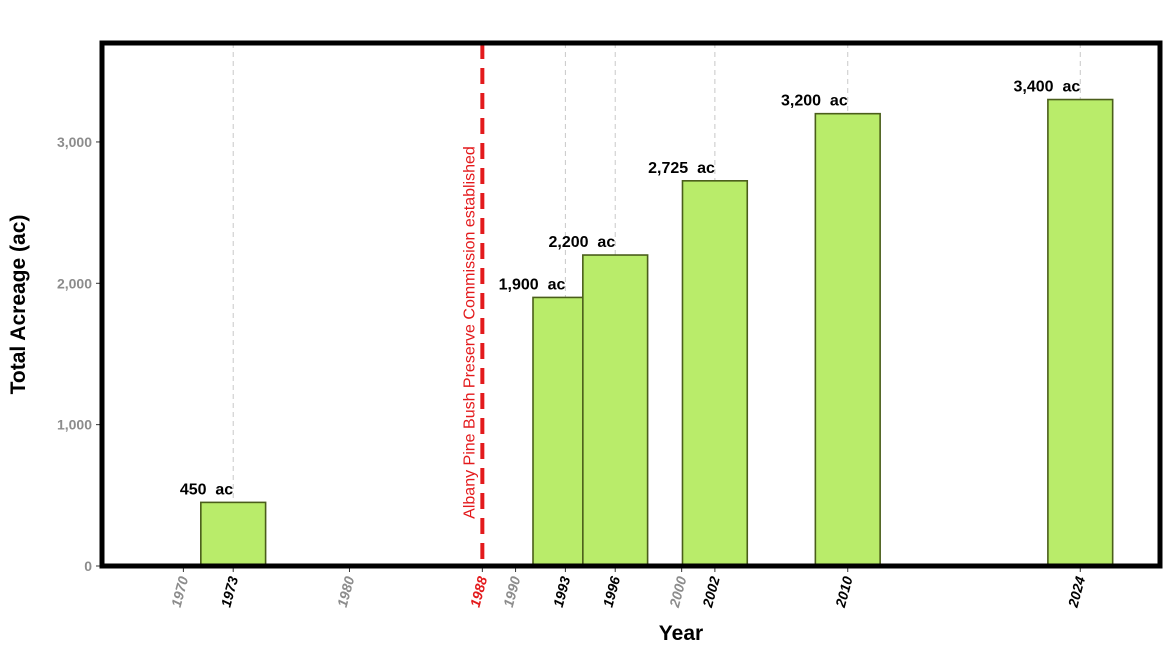 Image resolution: width=1167 pixels, height=655 pixels. What do you see at coordinates (180, 591) in the screenshot?
I see `x-tick-label: 1970` at bounding box center [180, 591].